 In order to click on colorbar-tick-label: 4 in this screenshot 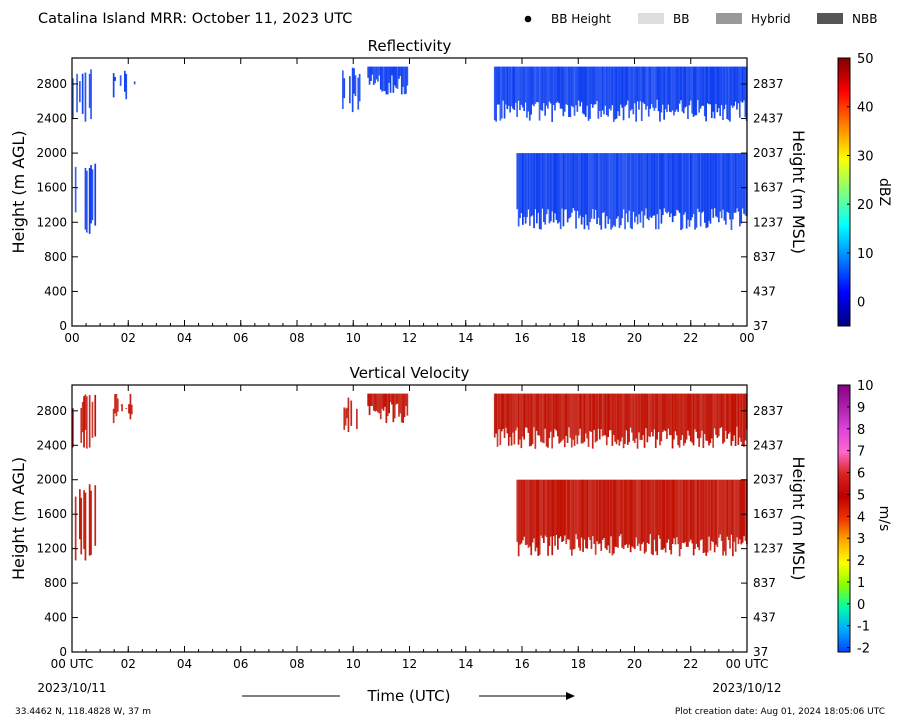, I will do `click(861, 517)`.